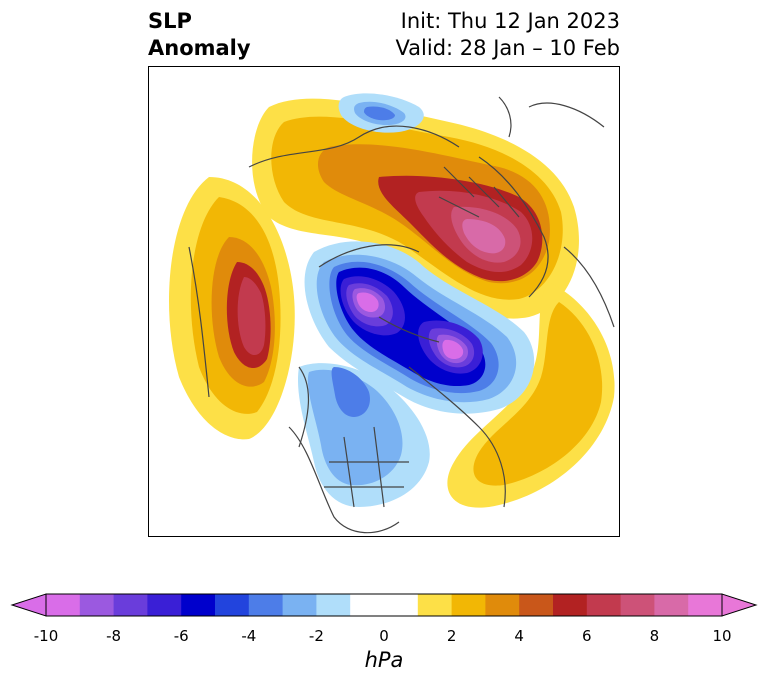  I want to click on colorbar-tick-label: -2, so click(316, 636).